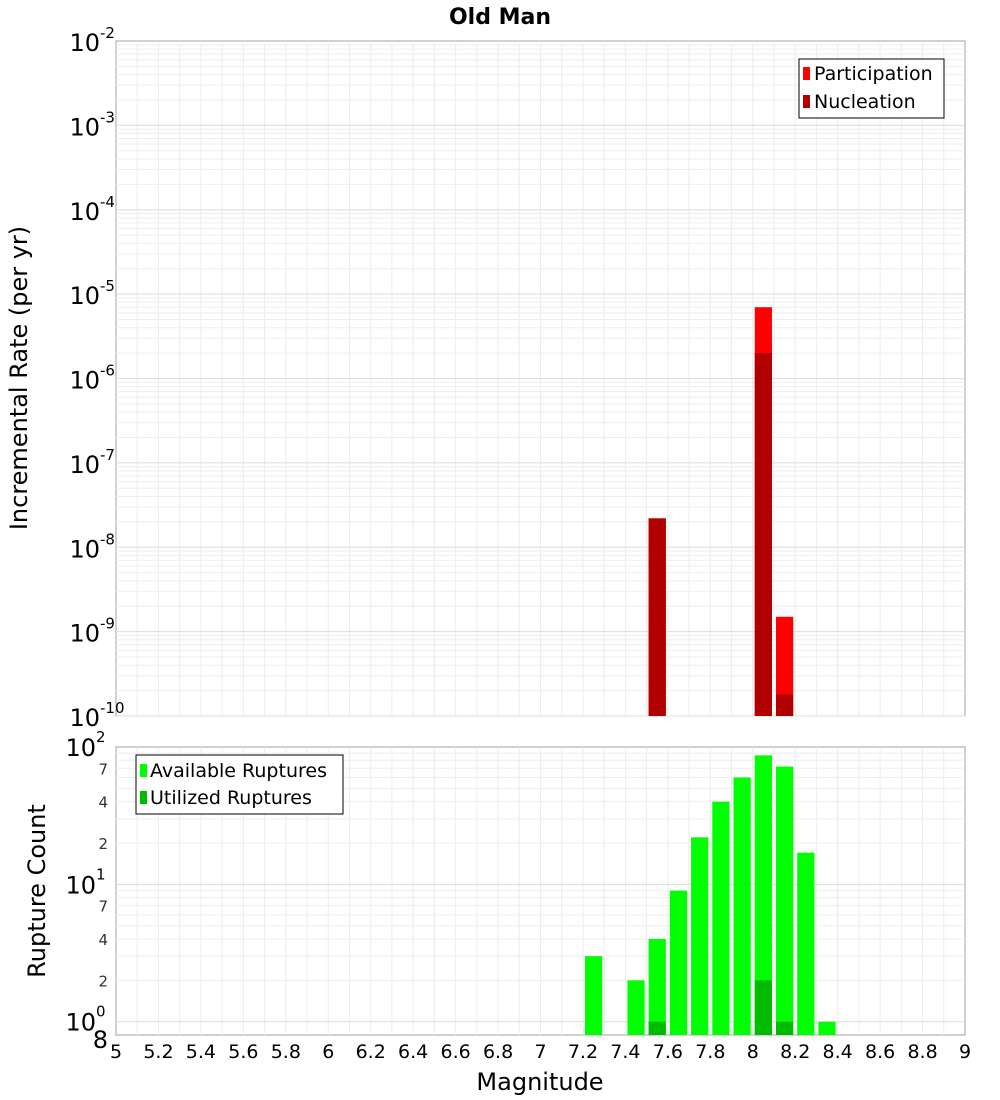 The height and width of the screenshot is (1100, 1000). I want to click on x-tick-label: 6, so click(328, 1052).